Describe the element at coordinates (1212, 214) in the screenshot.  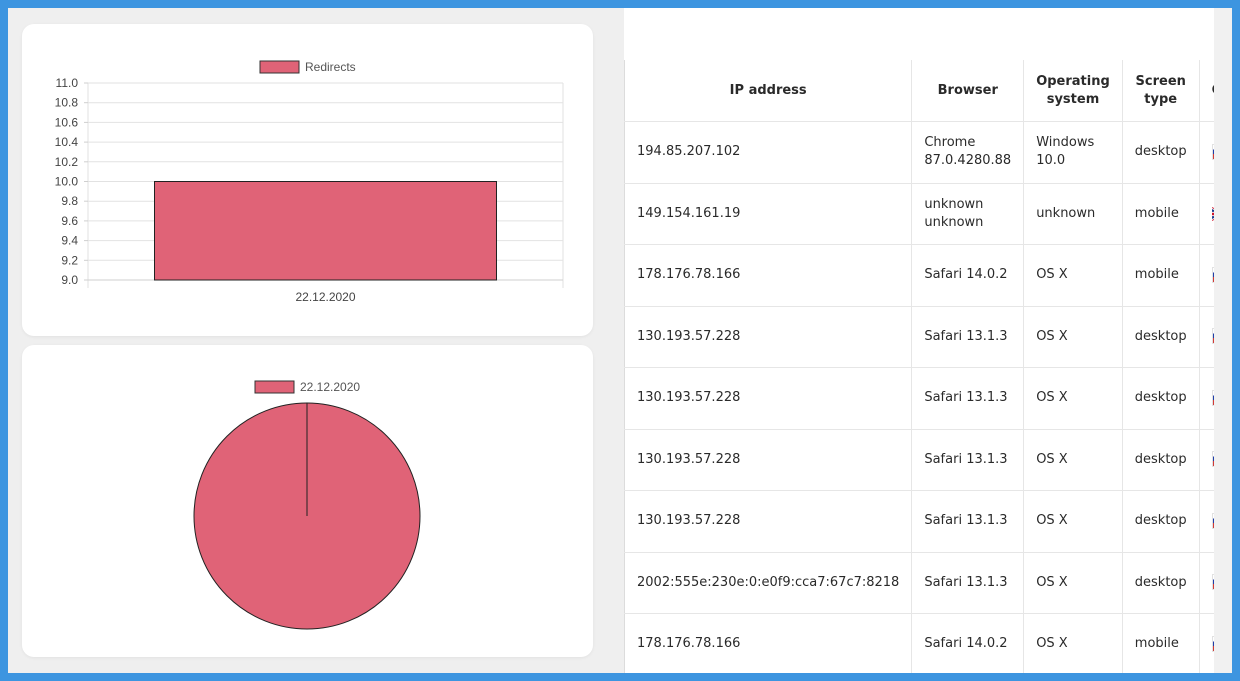
I see `uk-flag-icon` at that location.